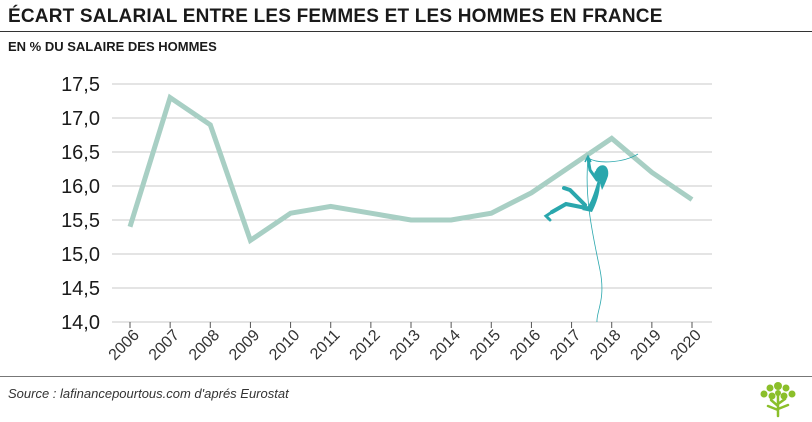 The height and width of the screenshot is (422, 812). What do you see at coordinates (406, 31) in the screenshot?
I see `title-divider` at bounding box center [406, 31].